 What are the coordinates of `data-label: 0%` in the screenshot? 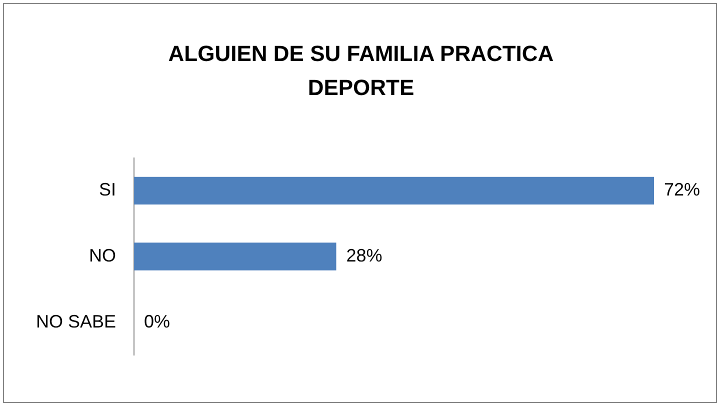 It's located at (157, 321).